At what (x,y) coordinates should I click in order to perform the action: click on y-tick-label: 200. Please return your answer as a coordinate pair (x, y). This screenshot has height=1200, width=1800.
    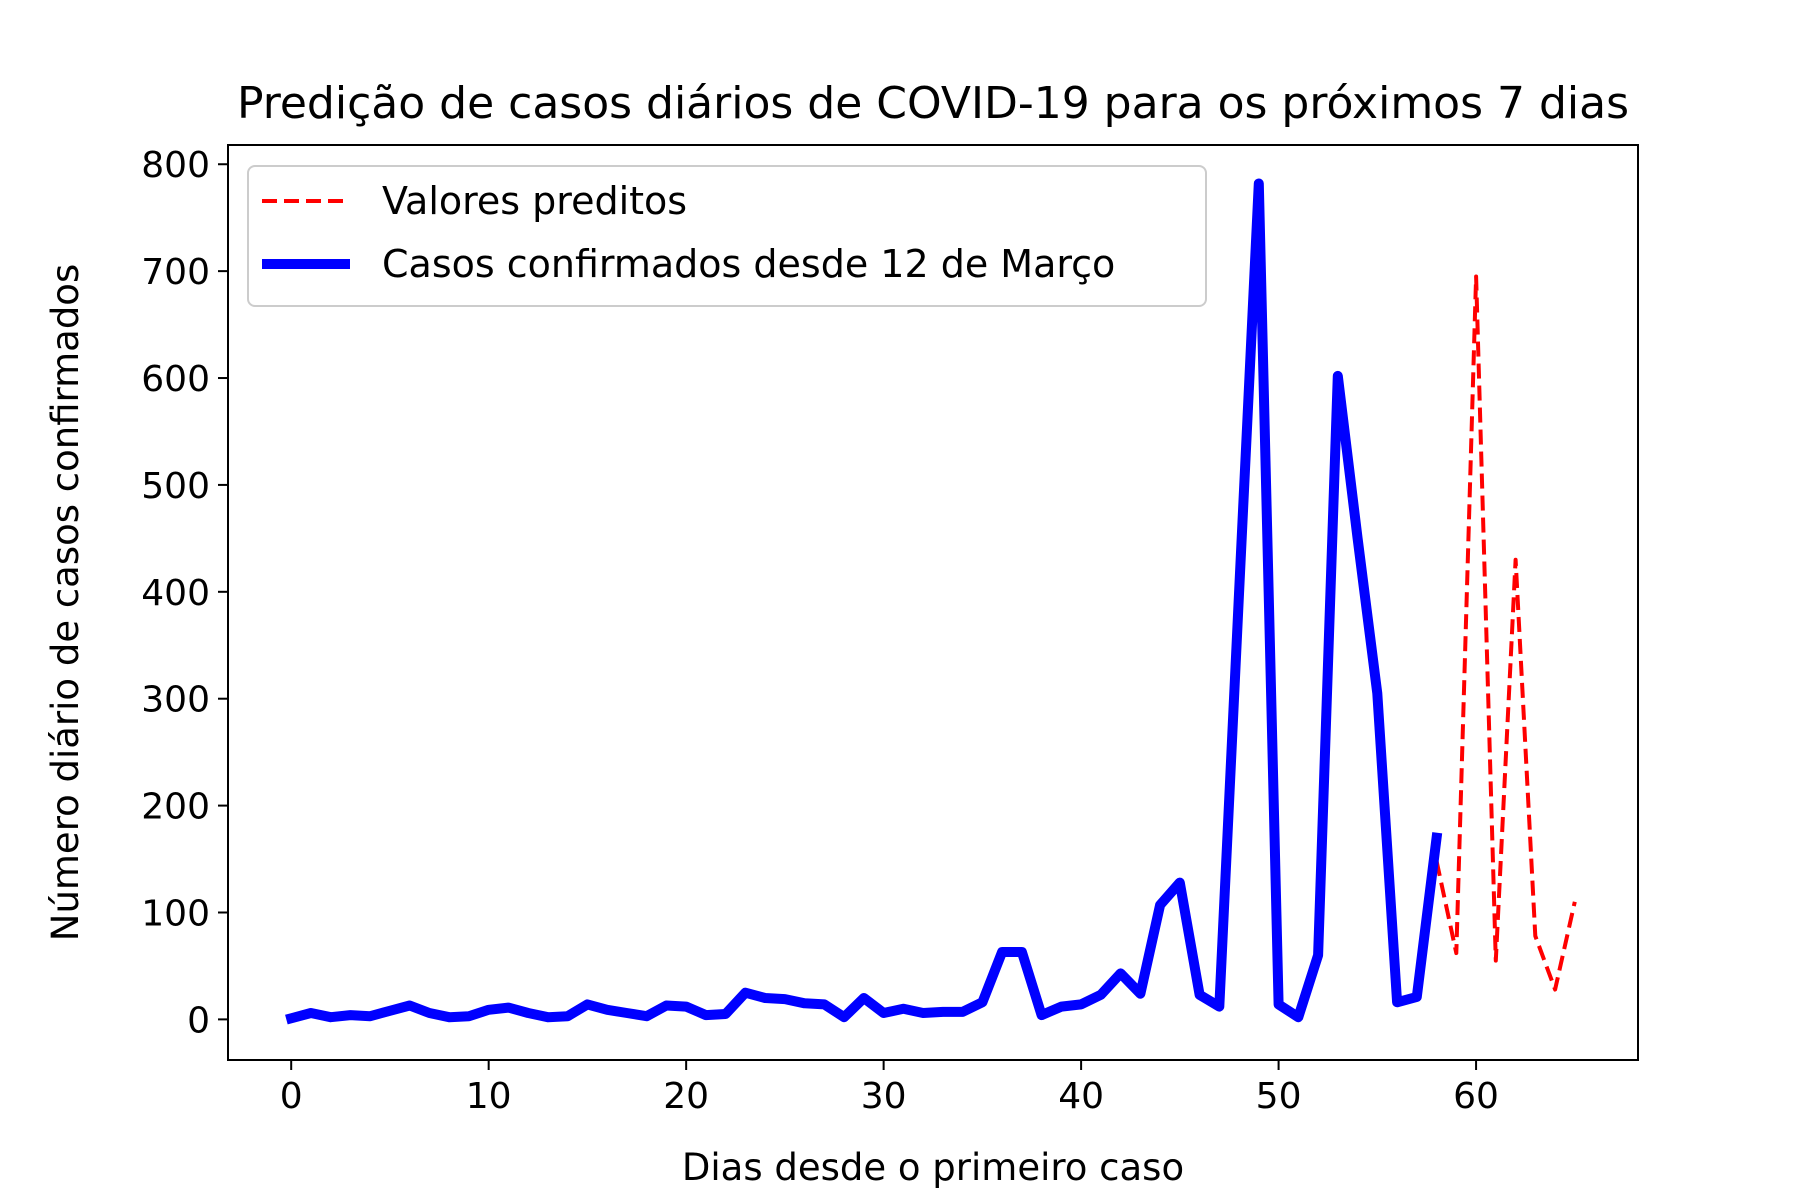
    Looking at the image, I should click on (175, 807).